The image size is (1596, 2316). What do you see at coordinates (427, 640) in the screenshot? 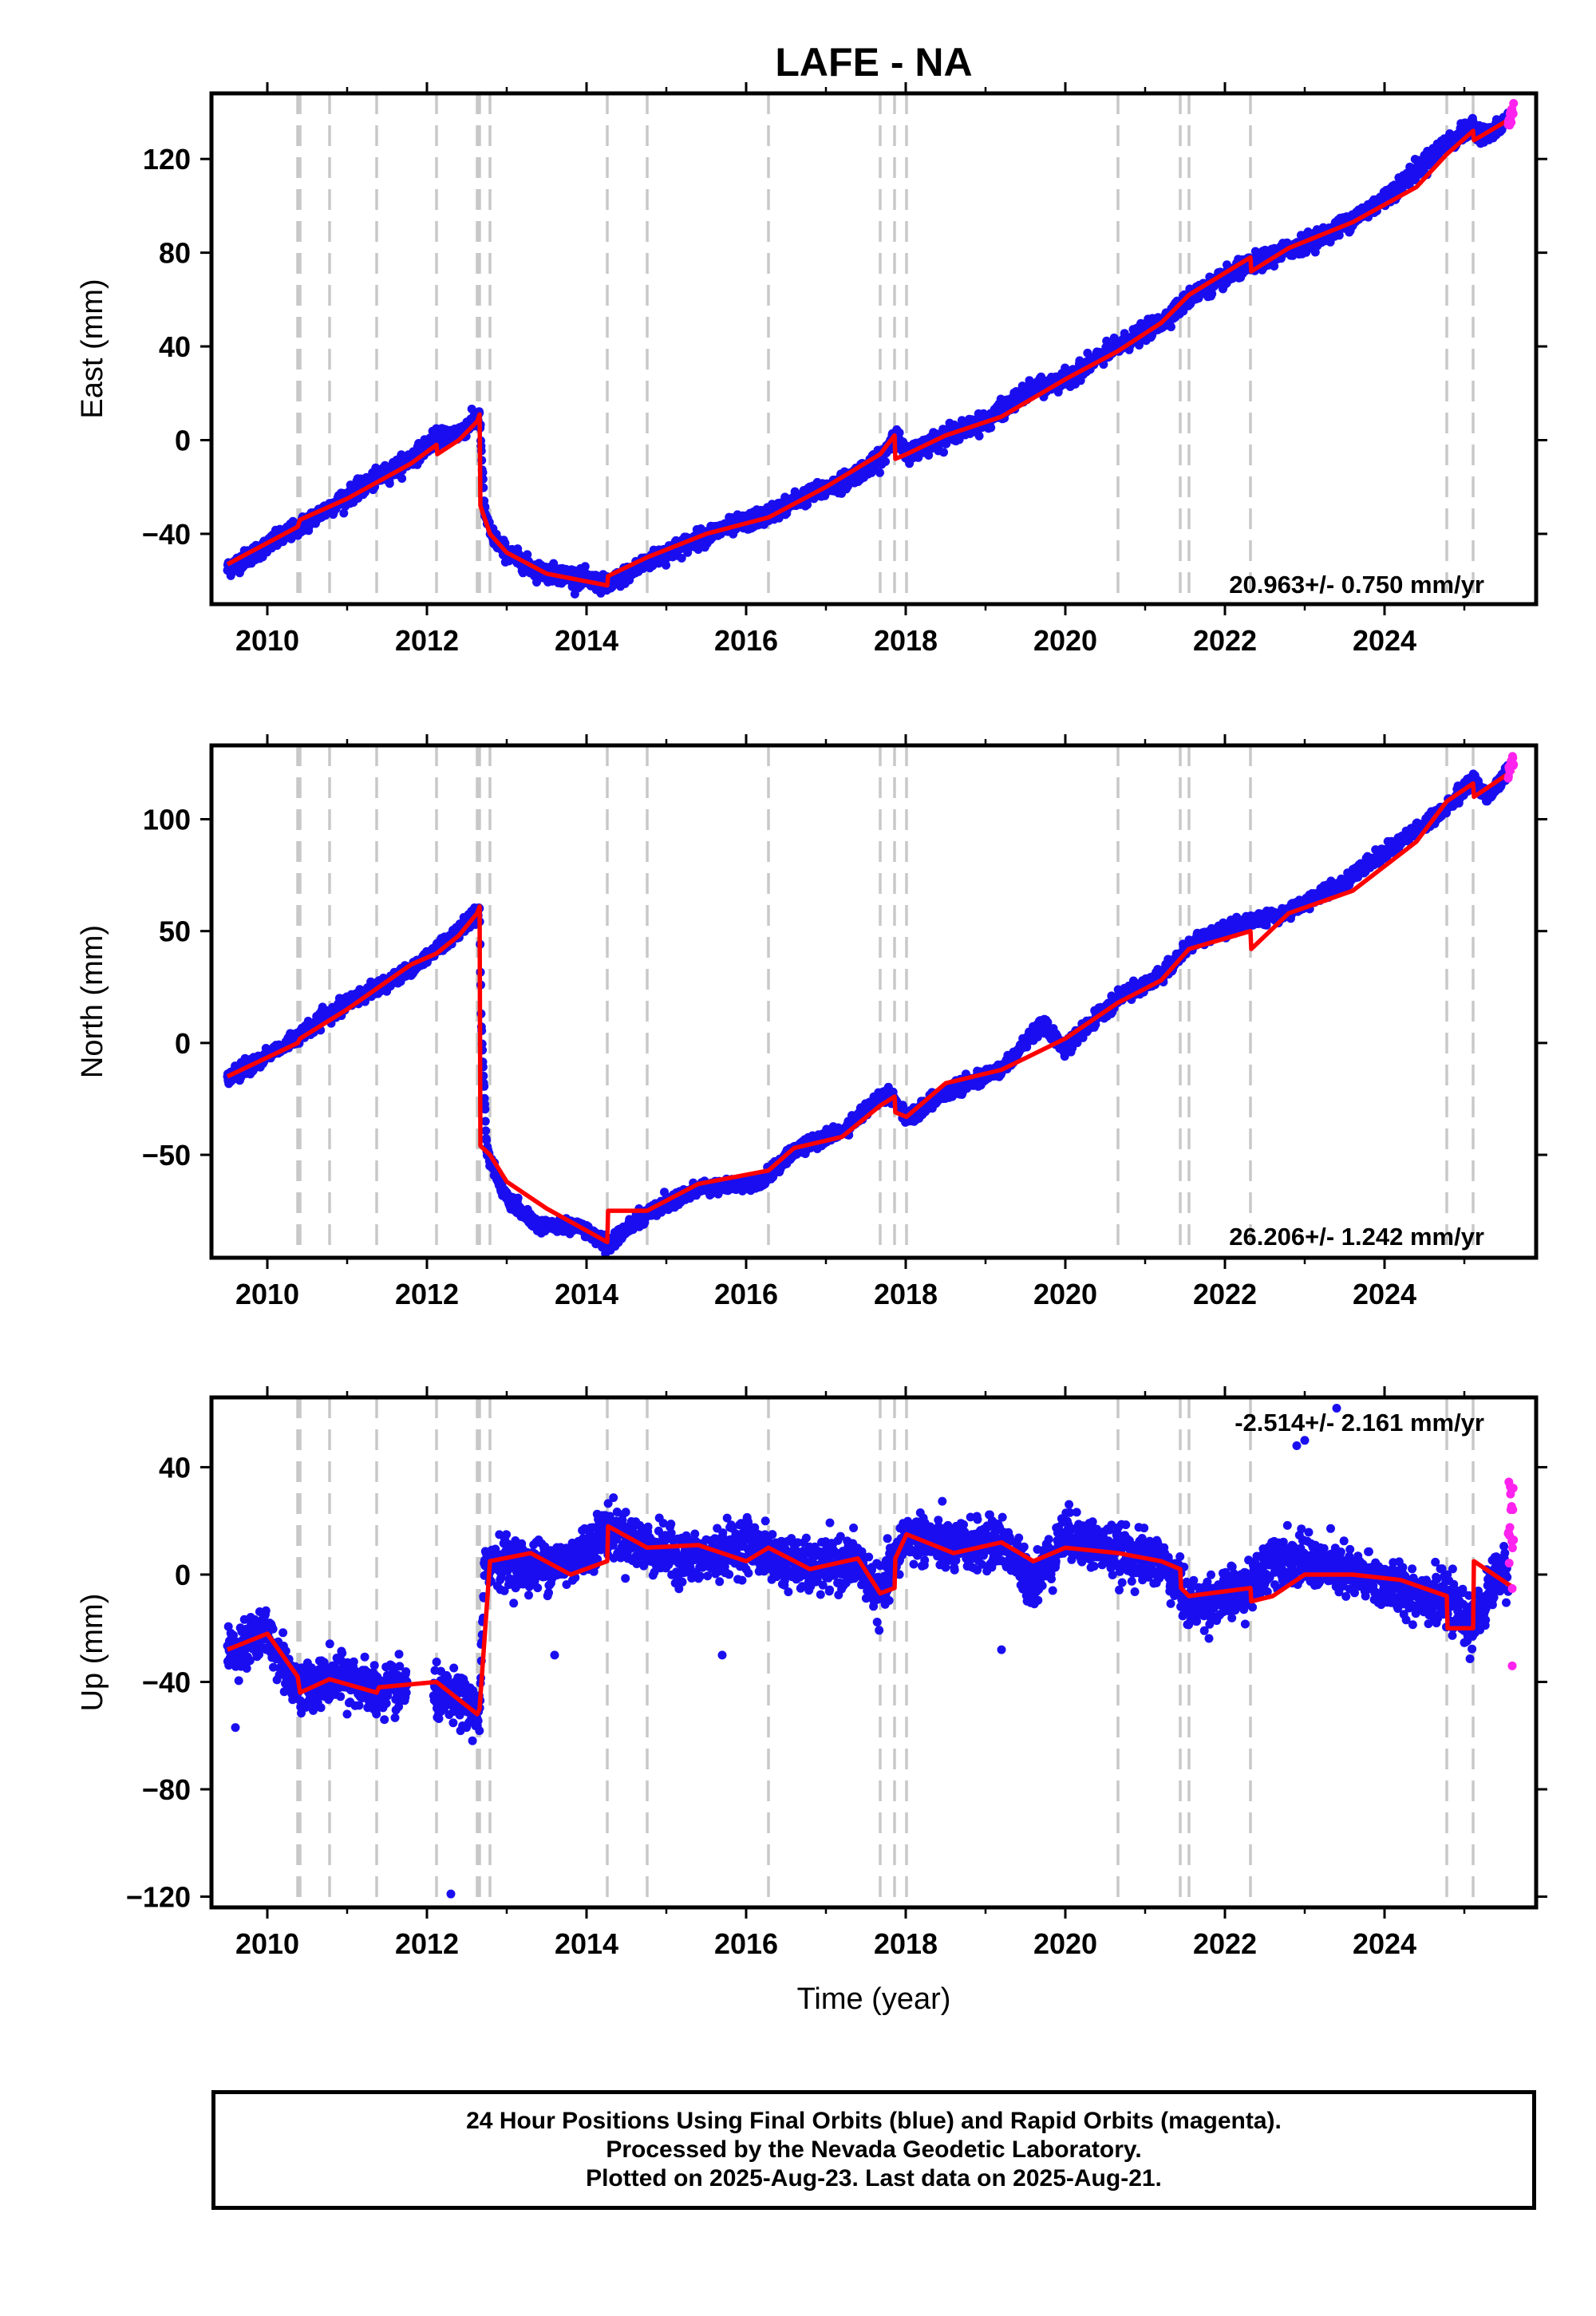
I see `x-tick-label: 2012` at bounding box center [427, 640].